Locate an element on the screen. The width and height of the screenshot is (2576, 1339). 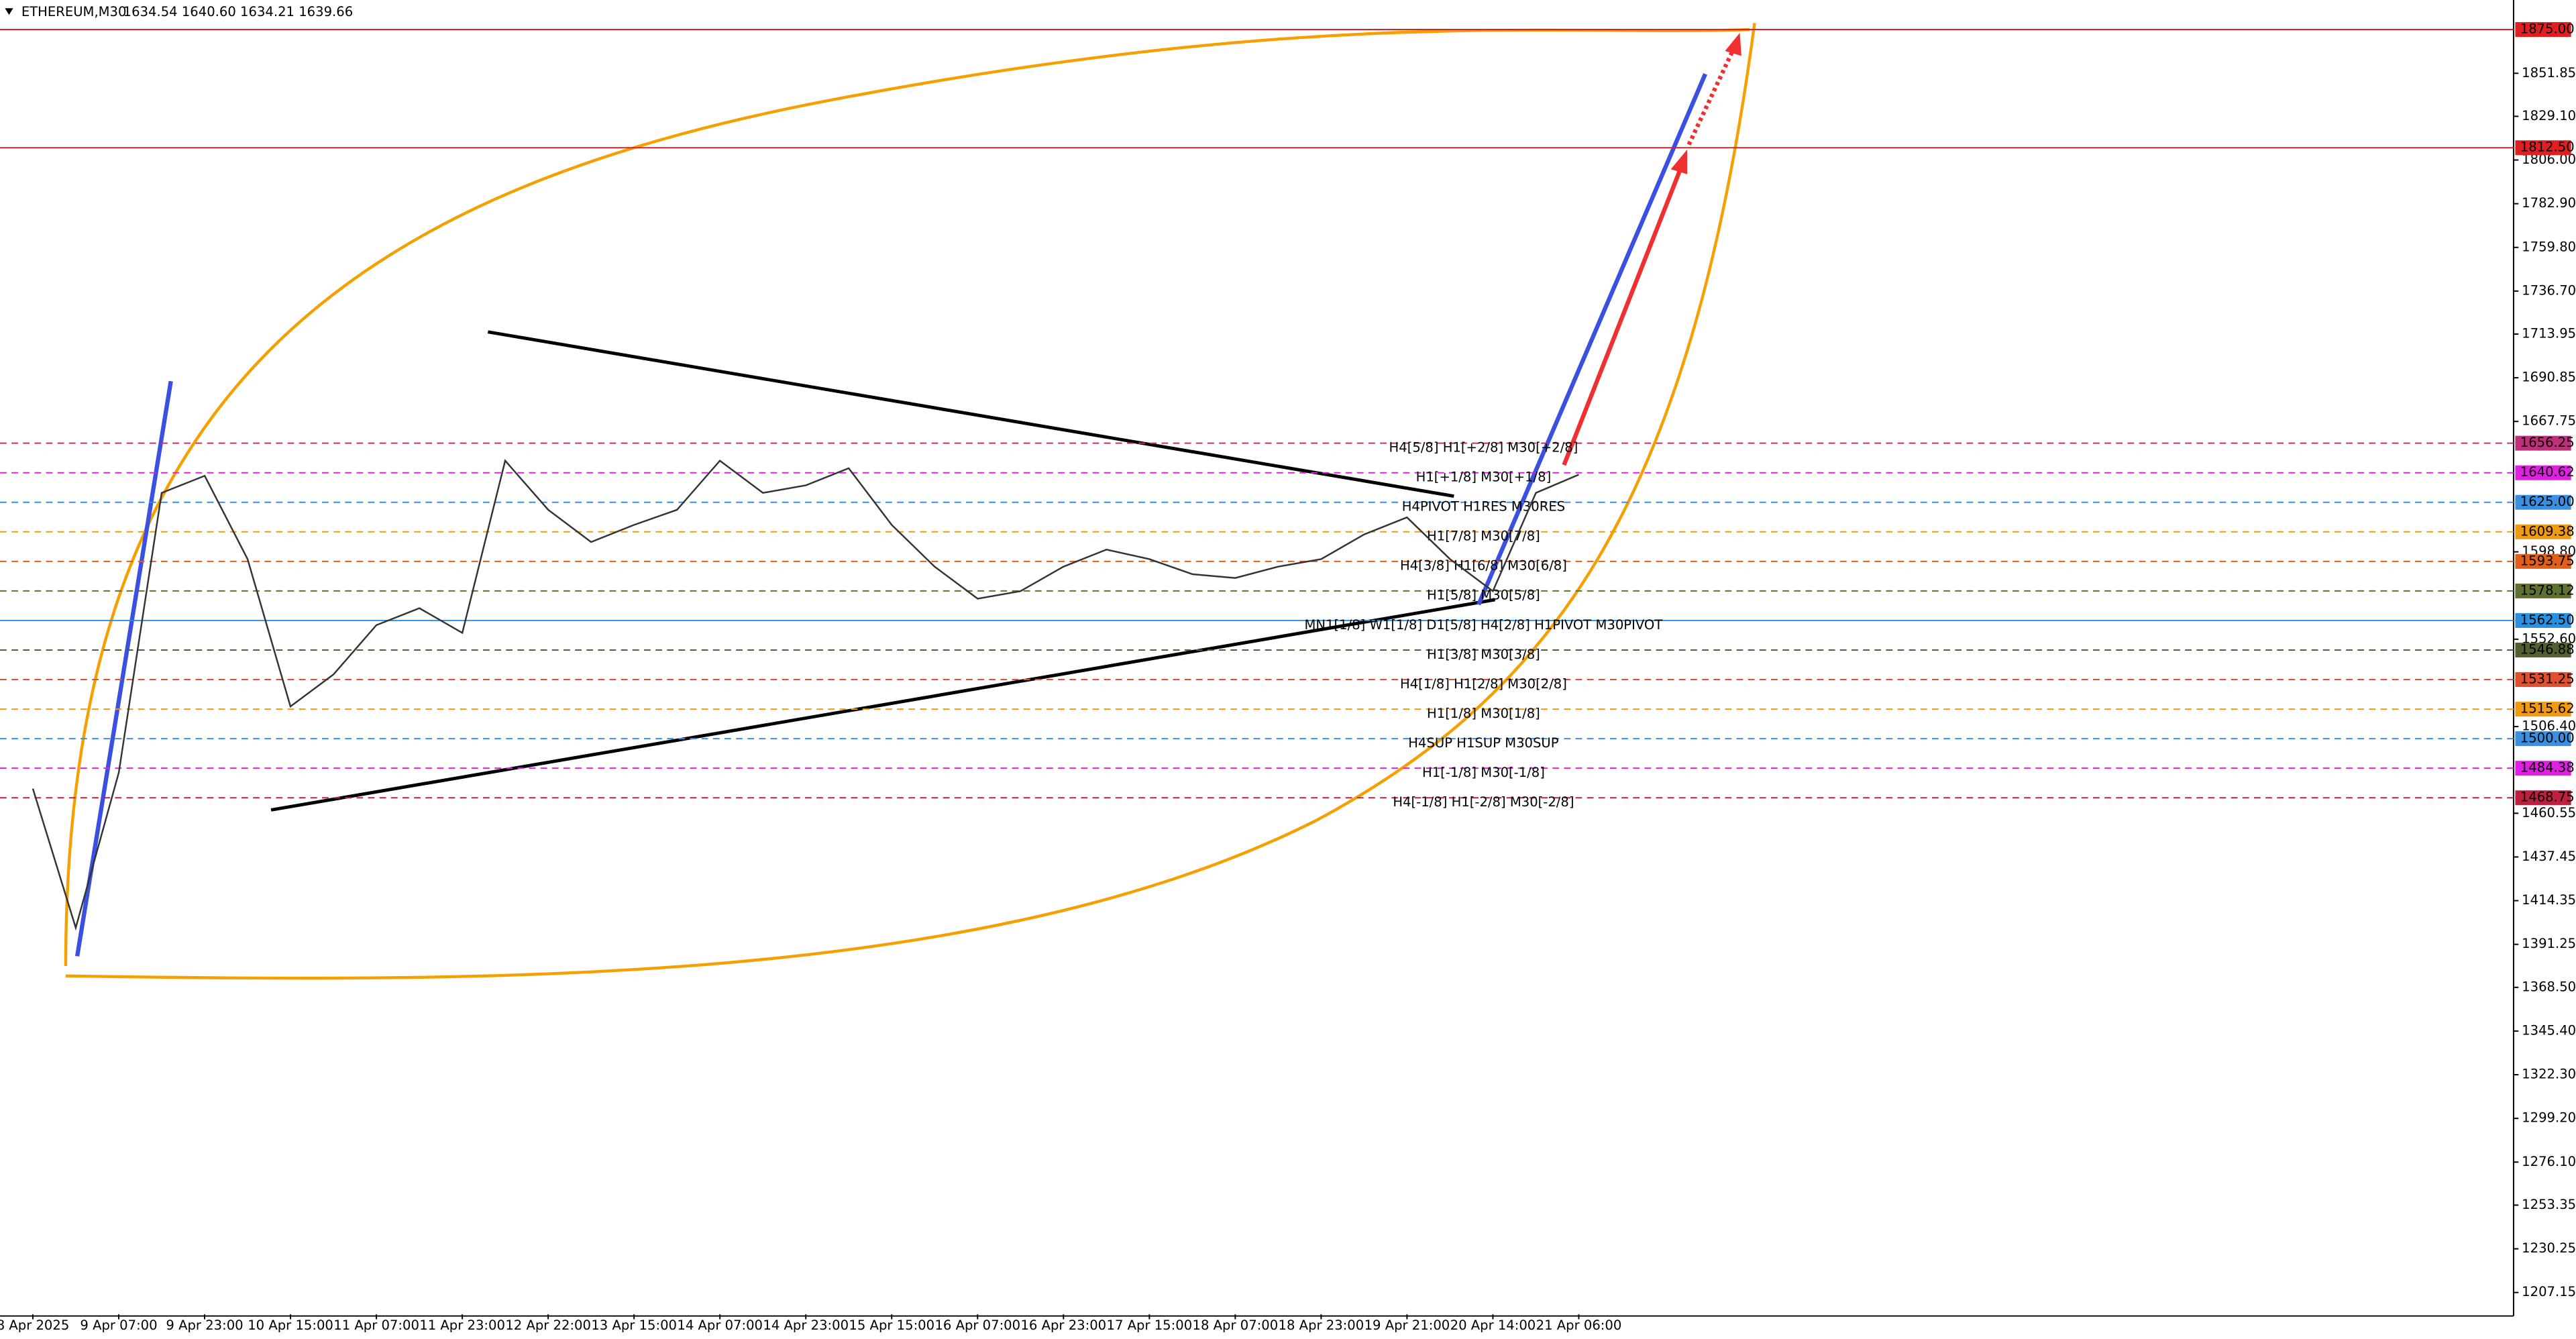
y-tick-label: 1368.50 is located at coordinates (2549, 986).